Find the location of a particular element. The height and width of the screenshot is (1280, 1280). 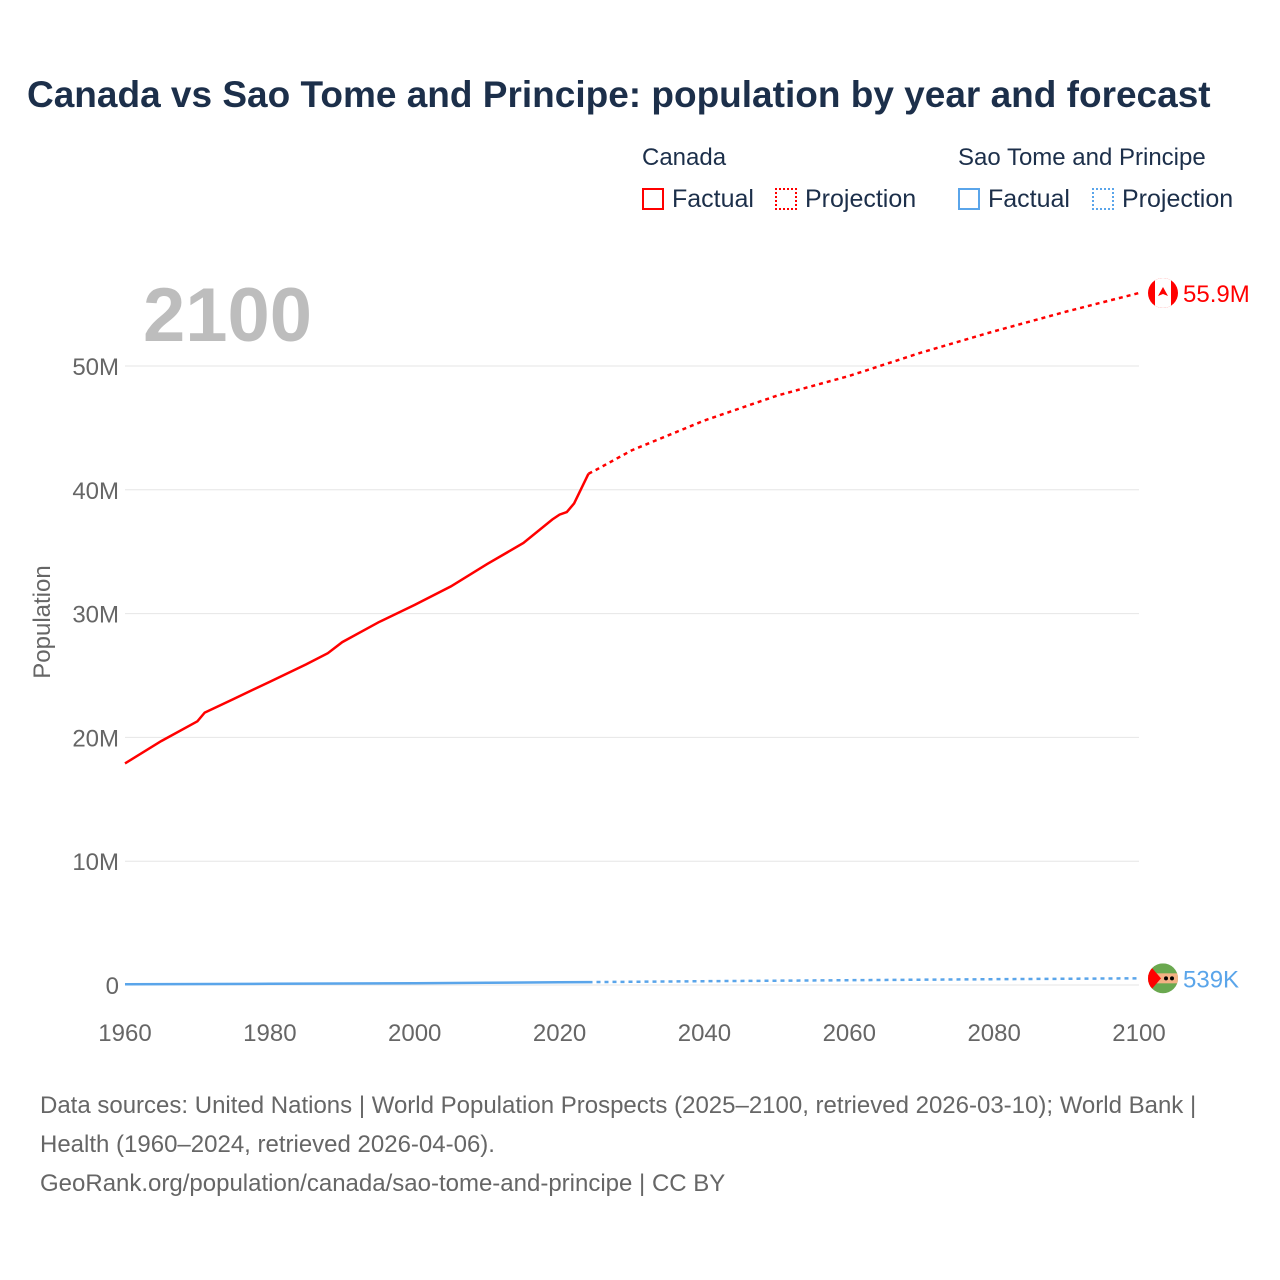

y-tick-label: 10M is located at coordinates (95, 862).